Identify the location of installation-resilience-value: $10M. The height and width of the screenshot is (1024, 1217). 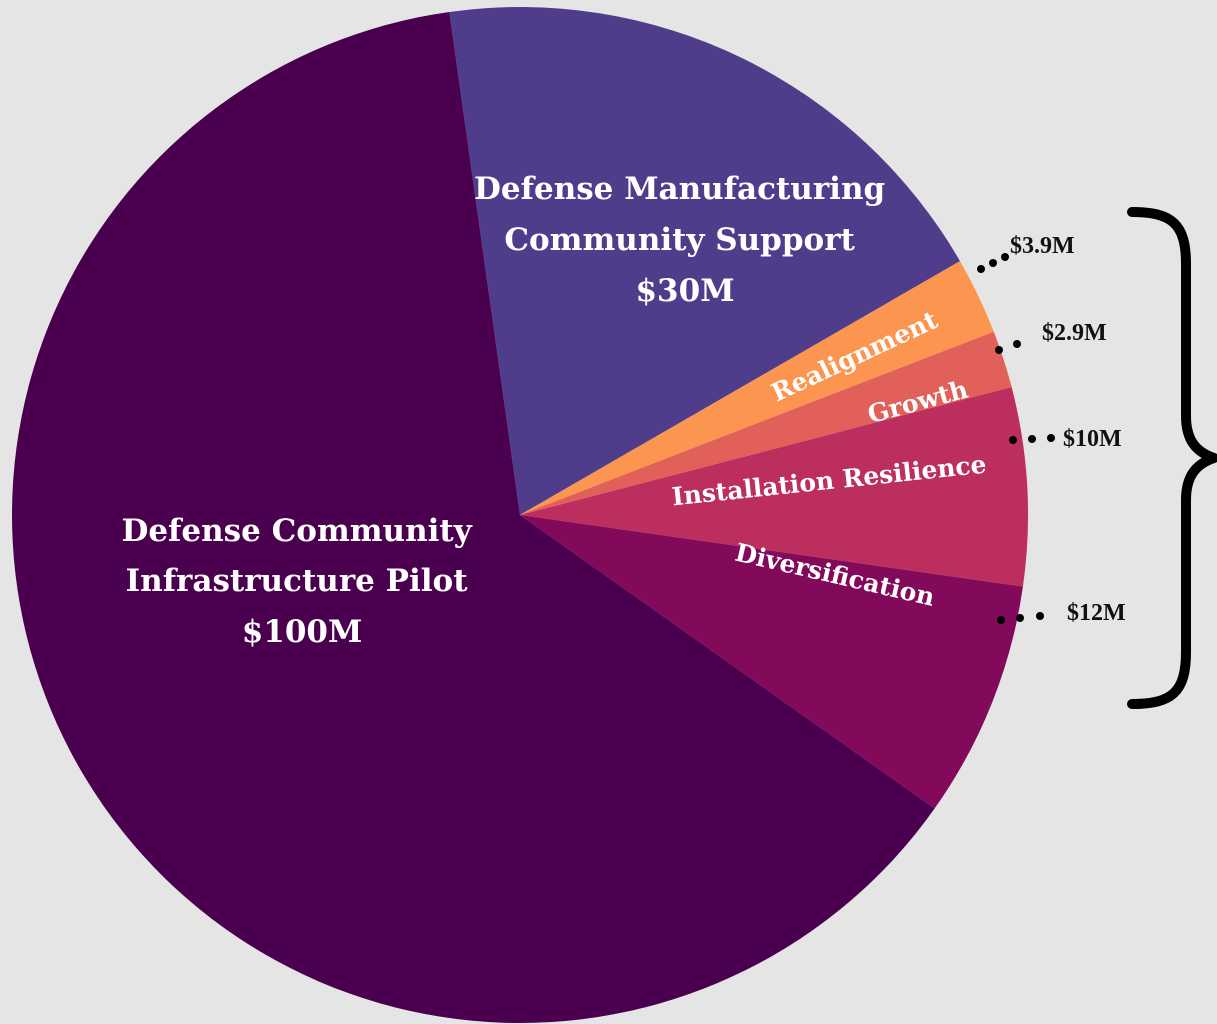
(1092, 439).